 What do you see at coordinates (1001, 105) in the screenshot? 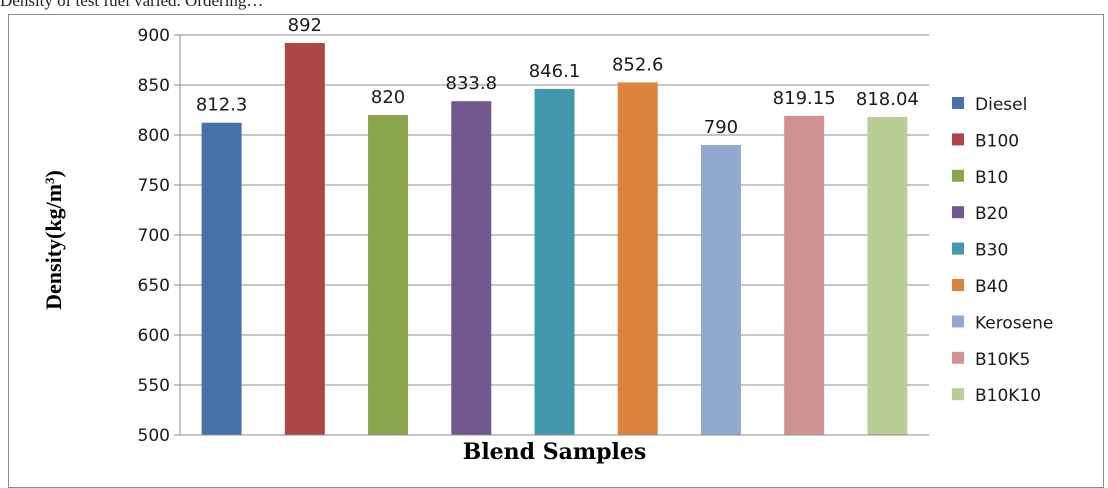
I see `legend-label-diesel: Diesel` at bounding box center [1001, 105].